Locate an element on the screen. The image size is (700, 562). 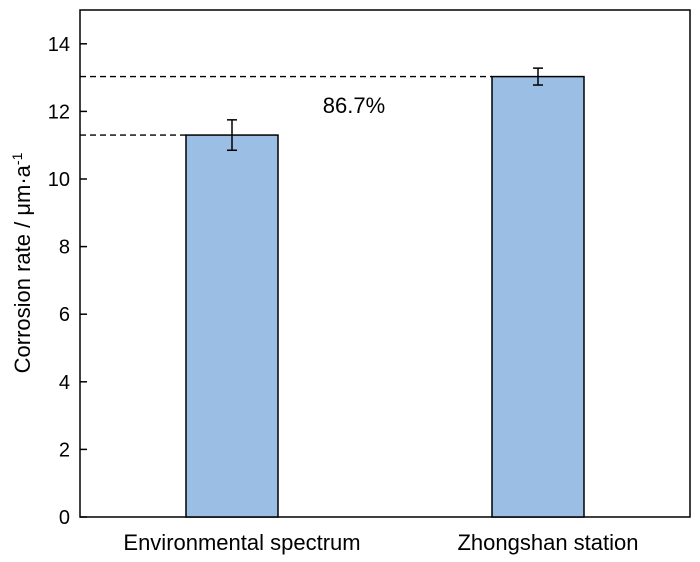
y-tick-label: 12 is located at coordinates (59, 112).